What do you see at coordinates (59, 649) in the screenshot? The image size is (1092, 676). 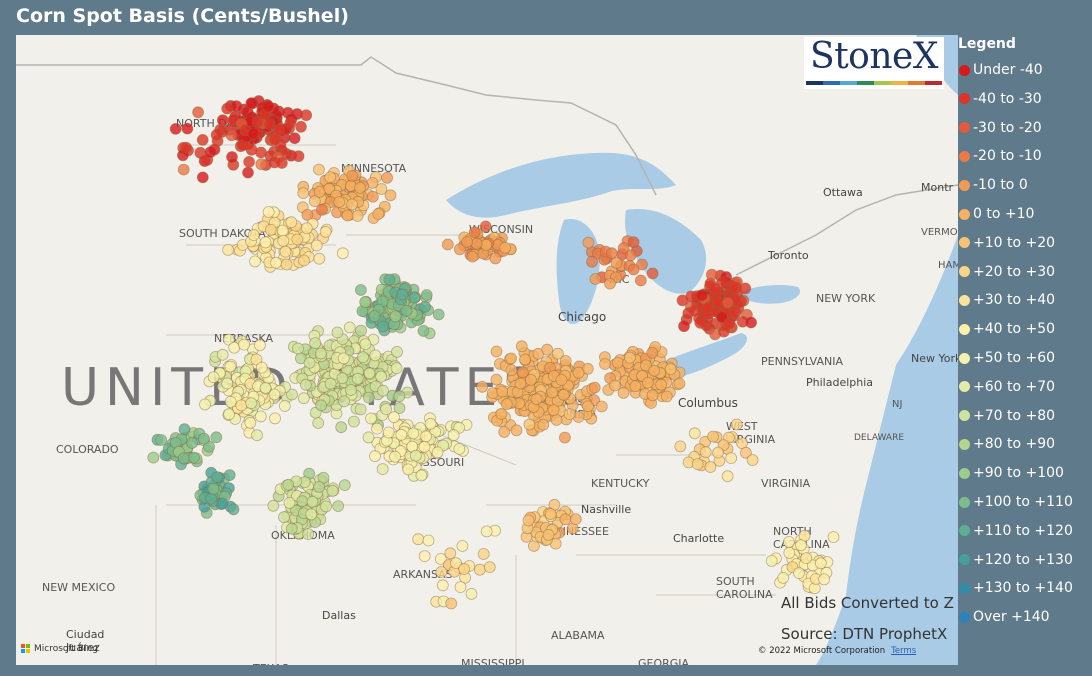 I see `microsoft-logo: Microsoft Bing` at bounding box center [59, 649].